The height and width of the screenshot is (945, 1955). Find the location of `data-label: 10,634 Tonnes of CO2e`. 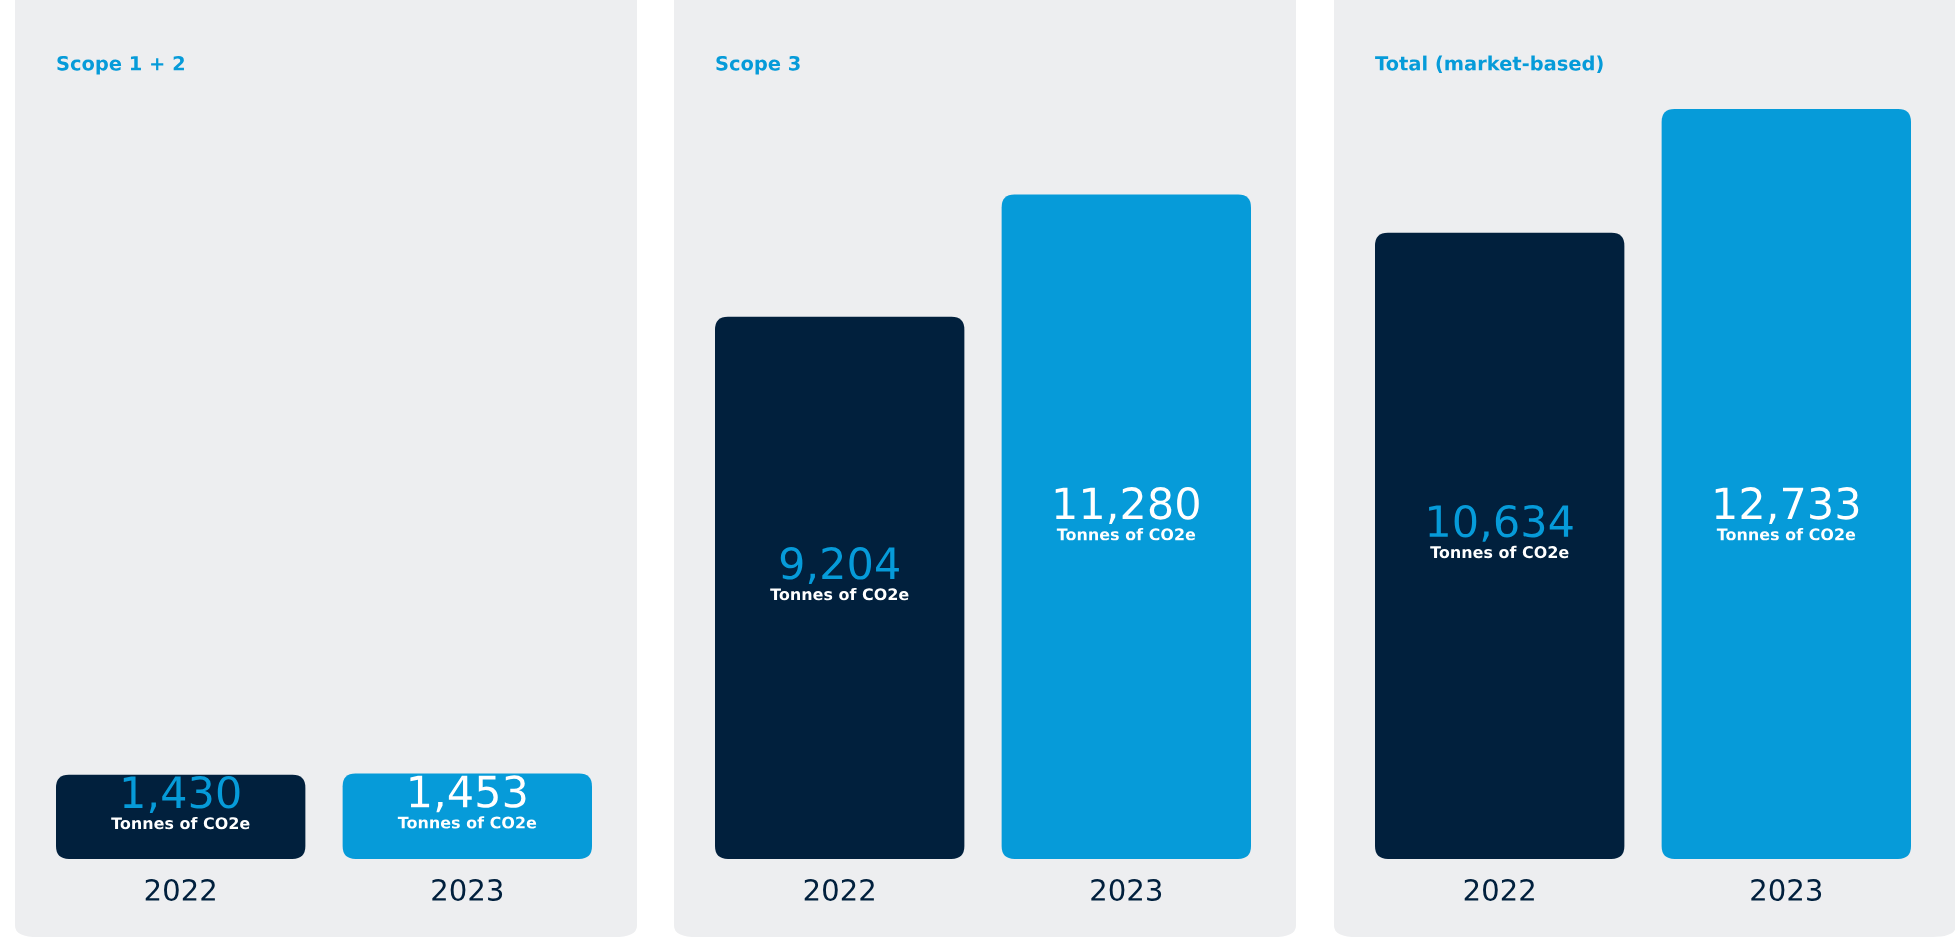

data-label: 10,634 Tonnes of CO2e is located at coordinates (1501, 531).